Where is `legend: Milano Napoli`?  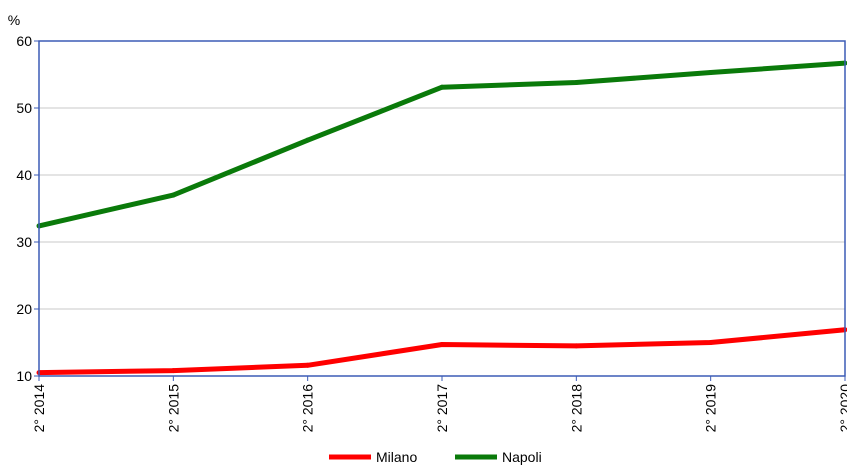
legend: Milano Napoli is located at coordinates (435, 457).